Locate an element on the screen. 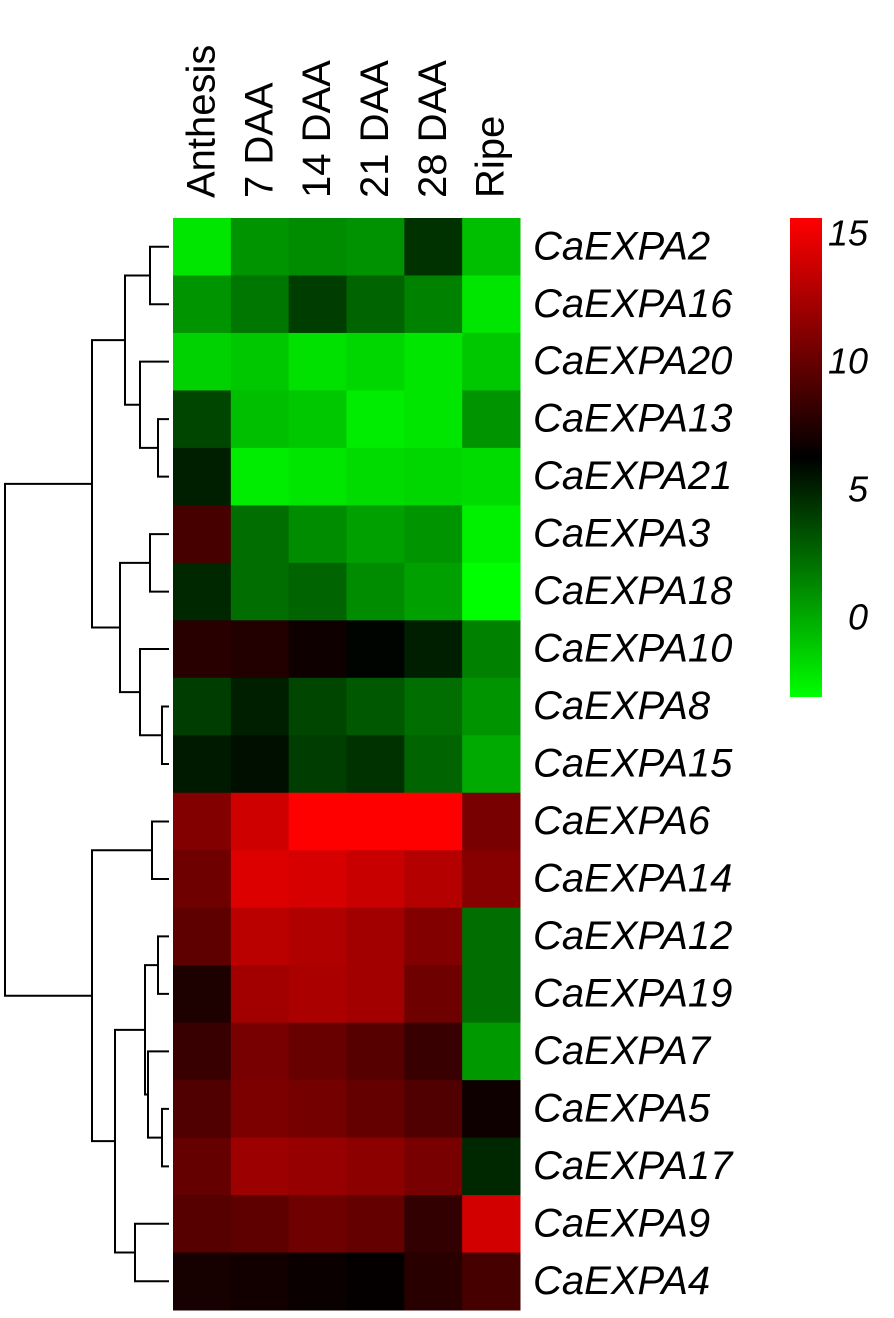 The width and height of the screenshot is (894, 1318). row-label: CaEXPA3 is located at coordinates (621, 534).